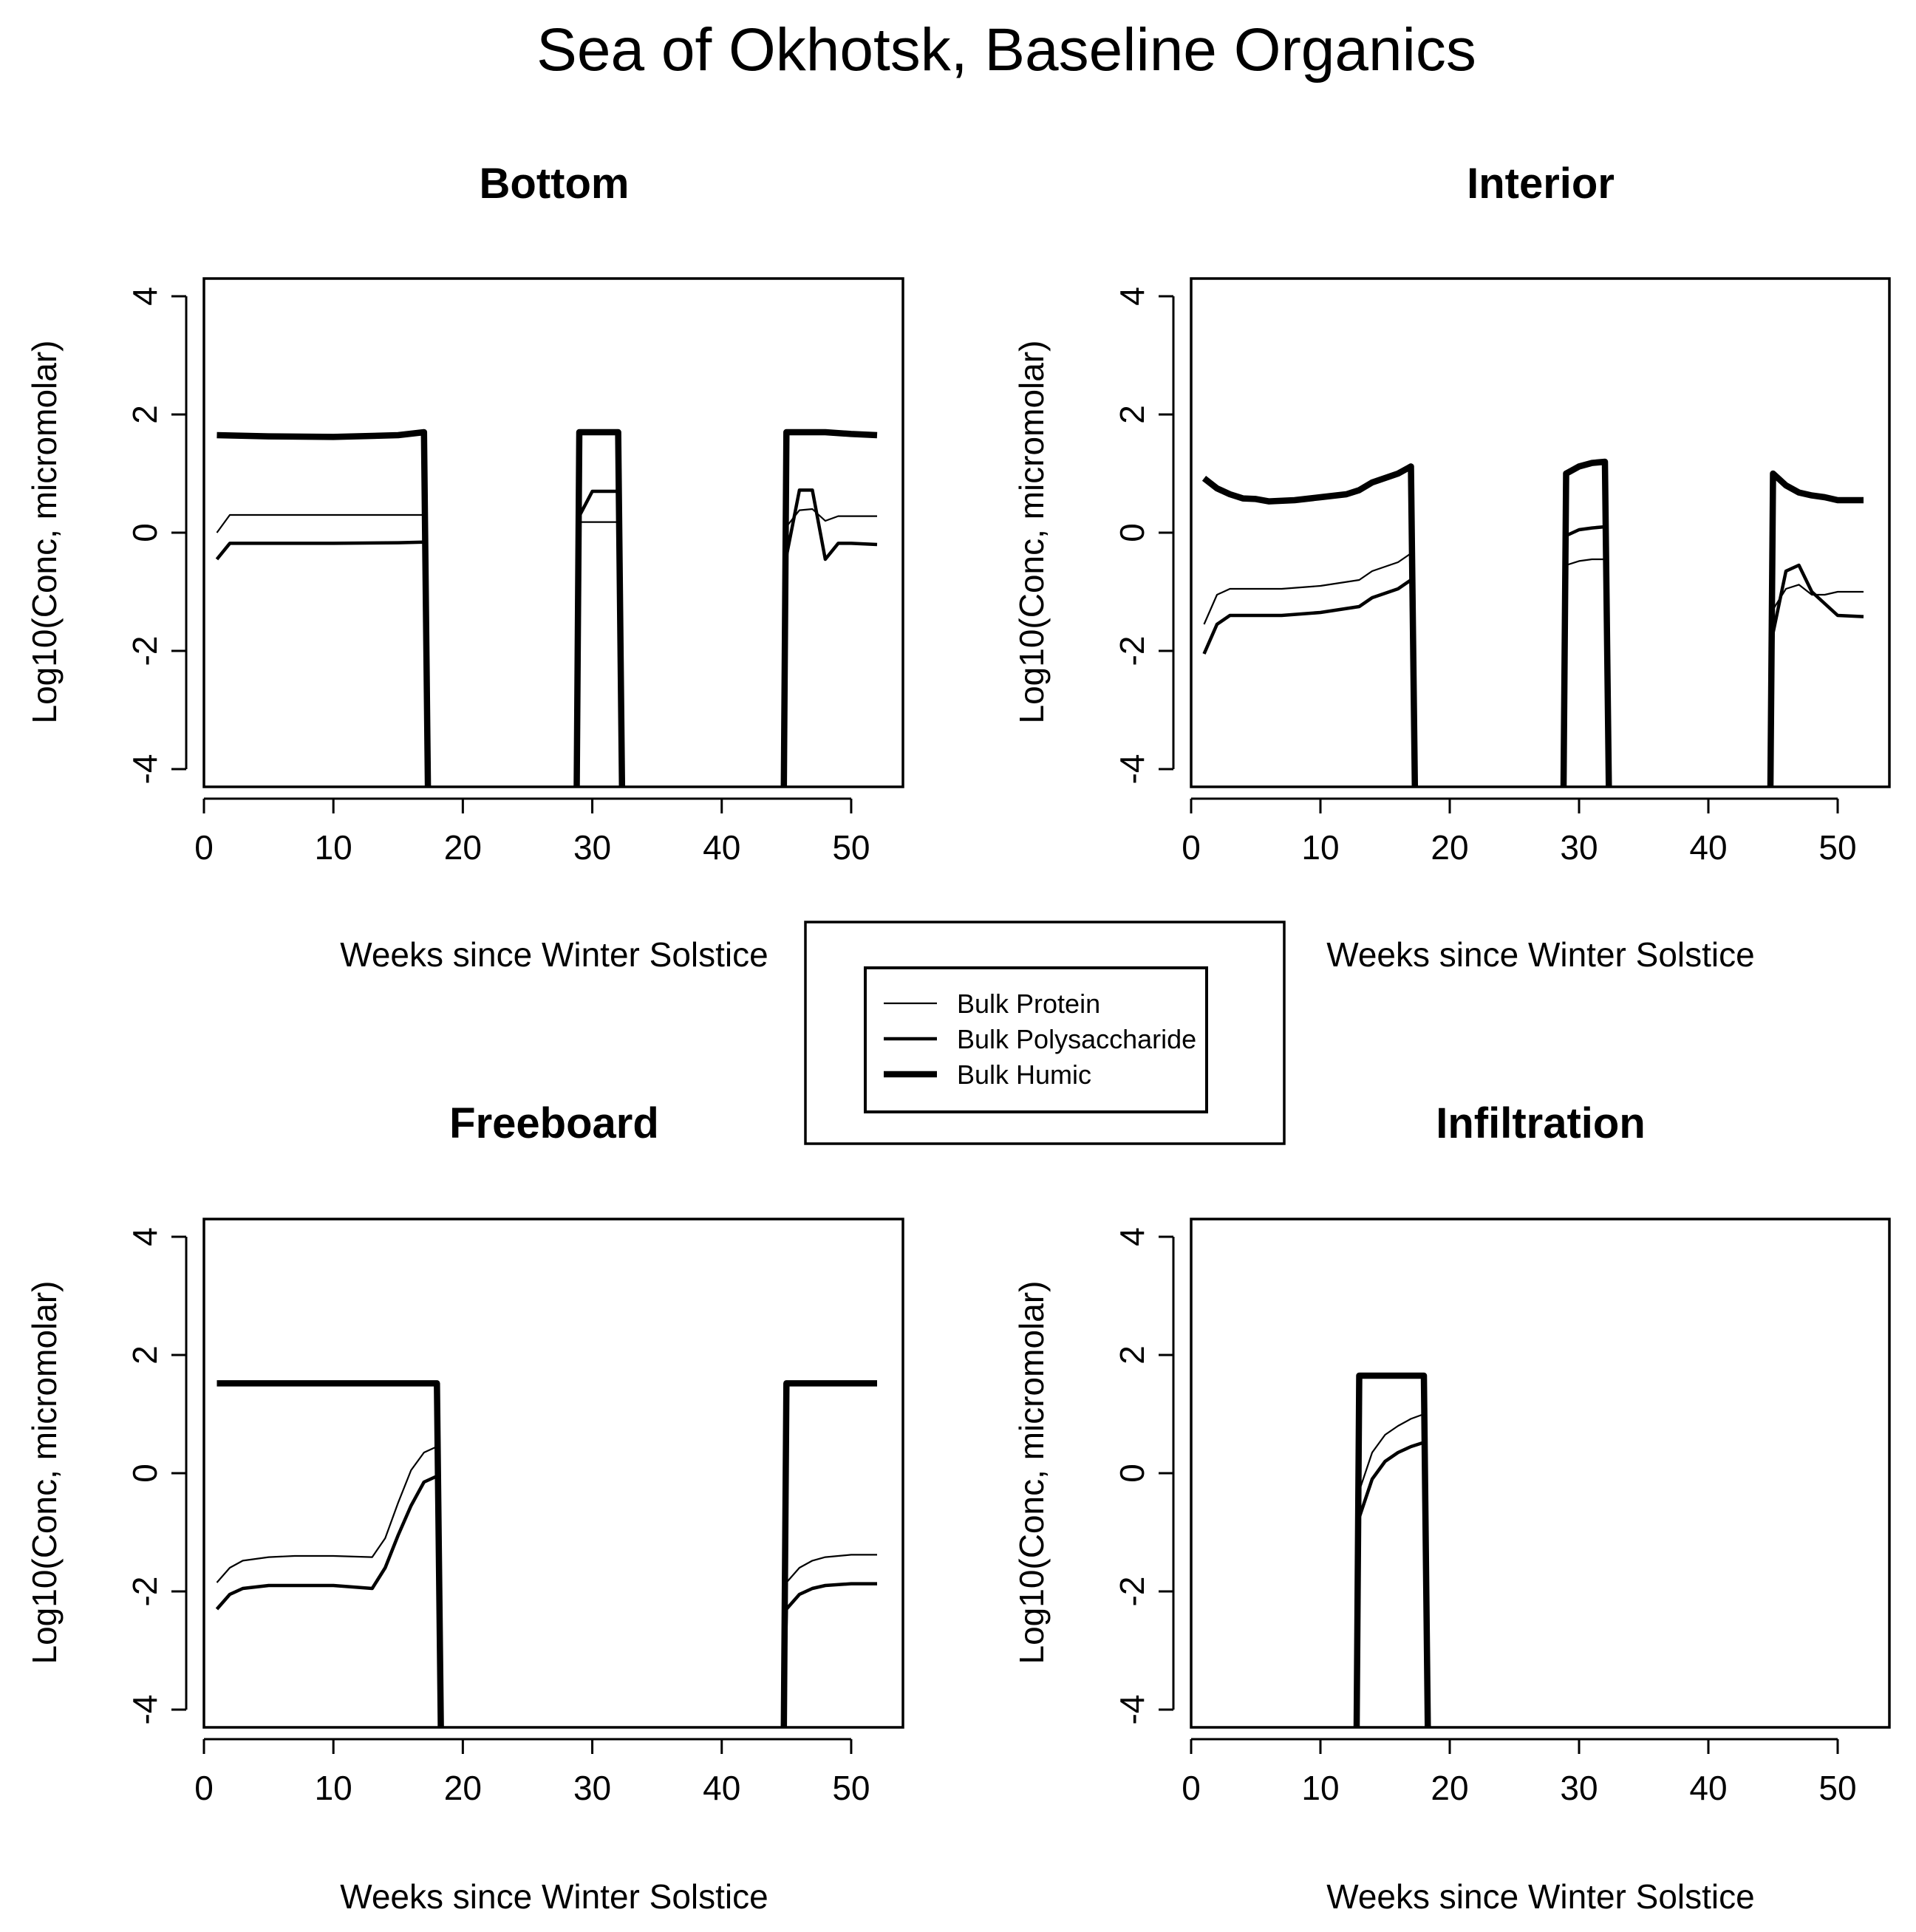  I want to click on legend-inner-box, so click(1036, 1039).